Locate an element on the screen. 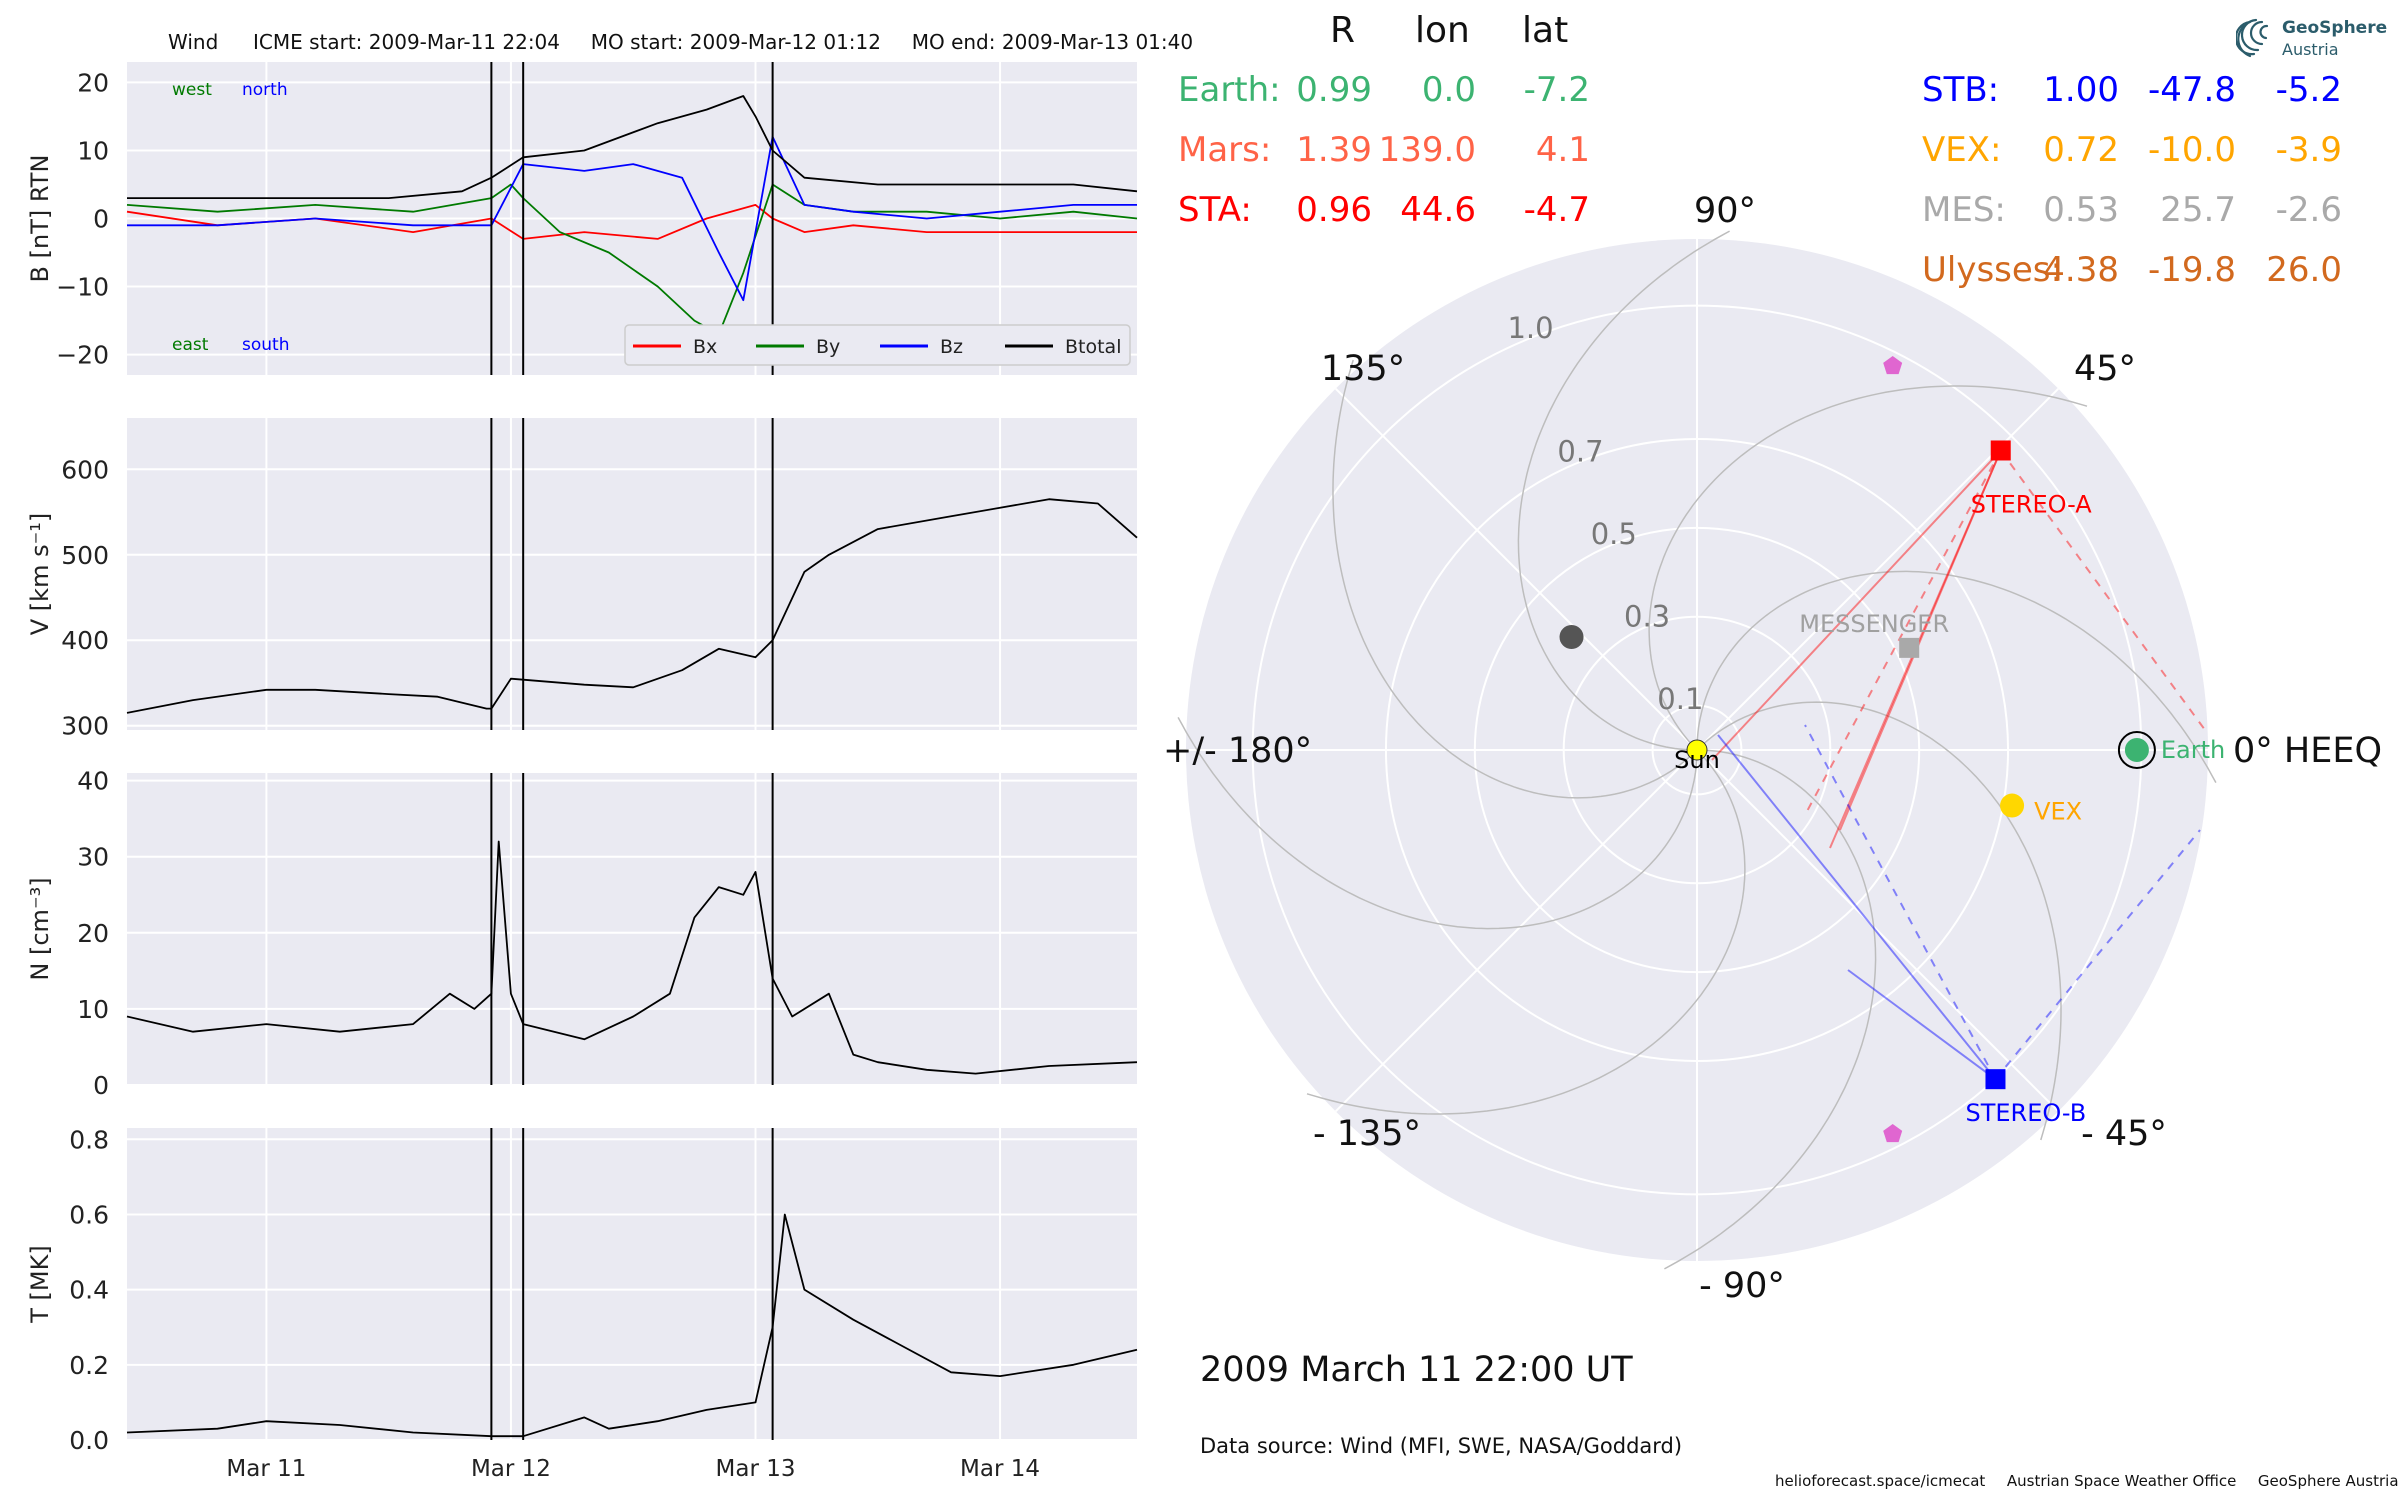 The width and height of the screenshot is (2400, 1504). position-vex-lon: -10.0 is located at coordinates (2192, 150).